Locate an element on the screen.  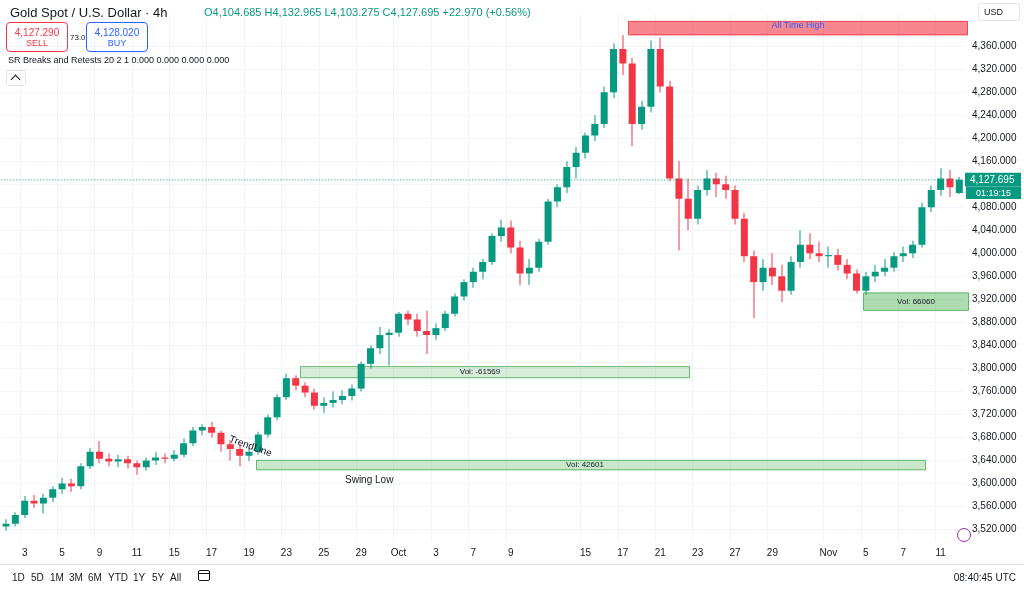
y-tick-label: 3,840.000 is located at coordinates (994, 345).